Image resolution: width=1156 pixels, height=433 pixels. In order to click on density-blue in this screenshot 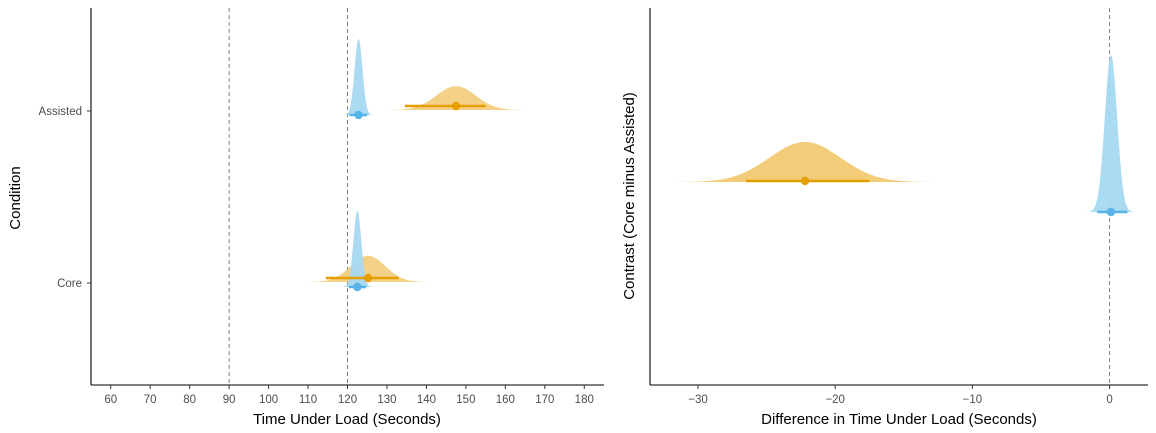, I will do `click(1111, 133)`.